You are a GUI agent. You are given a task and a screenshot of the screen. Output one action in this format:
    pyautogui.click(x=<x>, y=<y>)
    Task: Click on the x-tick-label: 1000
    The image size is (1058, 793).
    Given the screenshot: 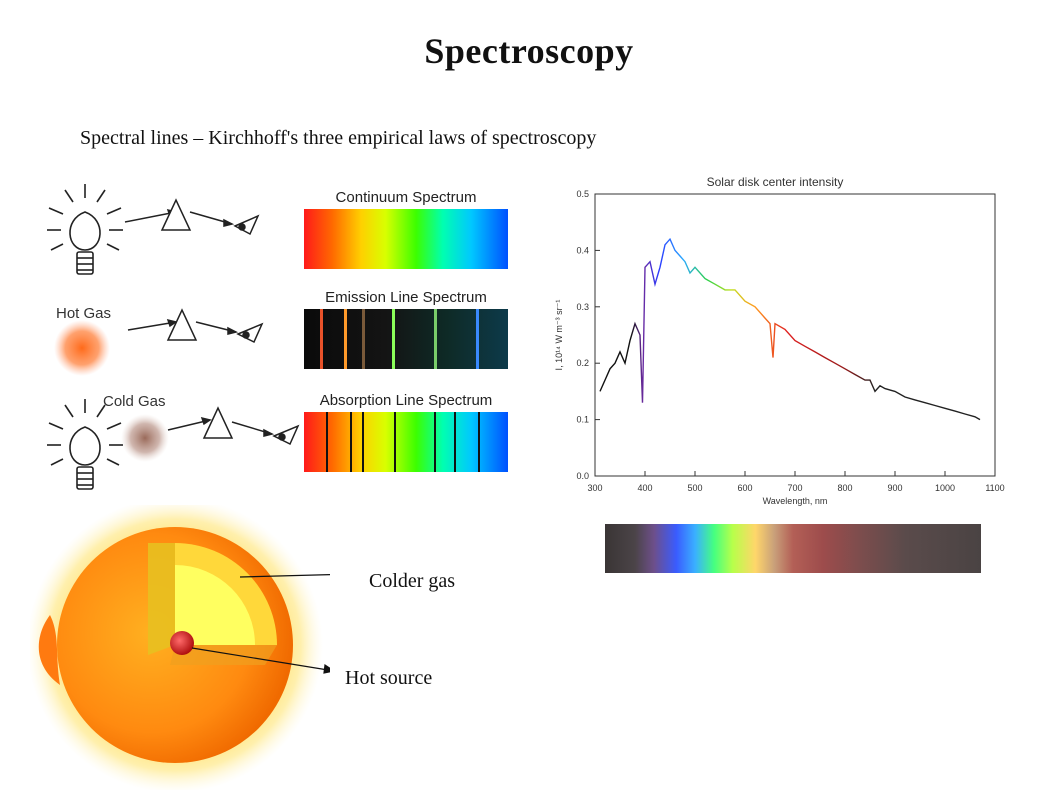 What is the action you would take?
    pyautogui.click(x=945, y=488)
    